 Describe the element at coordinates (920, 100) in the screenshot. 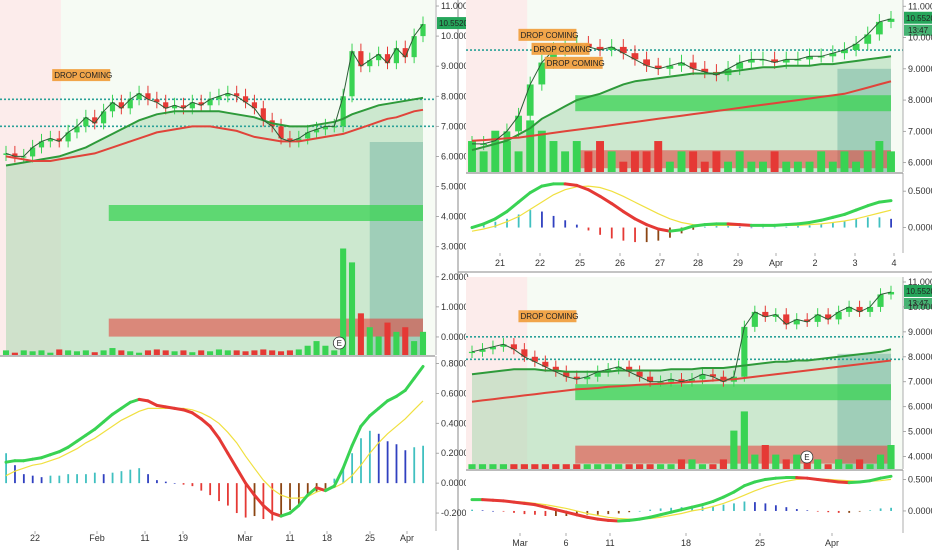

I see `top-right-y-tick-label: 8.0000` at that location.